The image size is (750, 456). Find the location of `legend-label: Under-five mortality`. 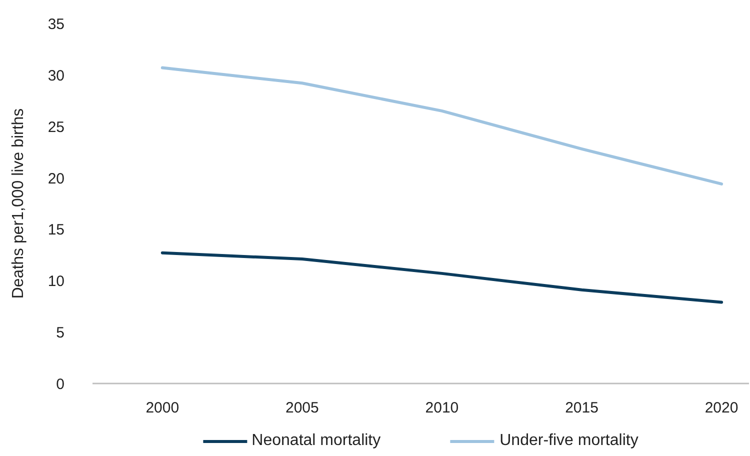

legend-label: Under-five mortality is located at coordinates (569, 441).